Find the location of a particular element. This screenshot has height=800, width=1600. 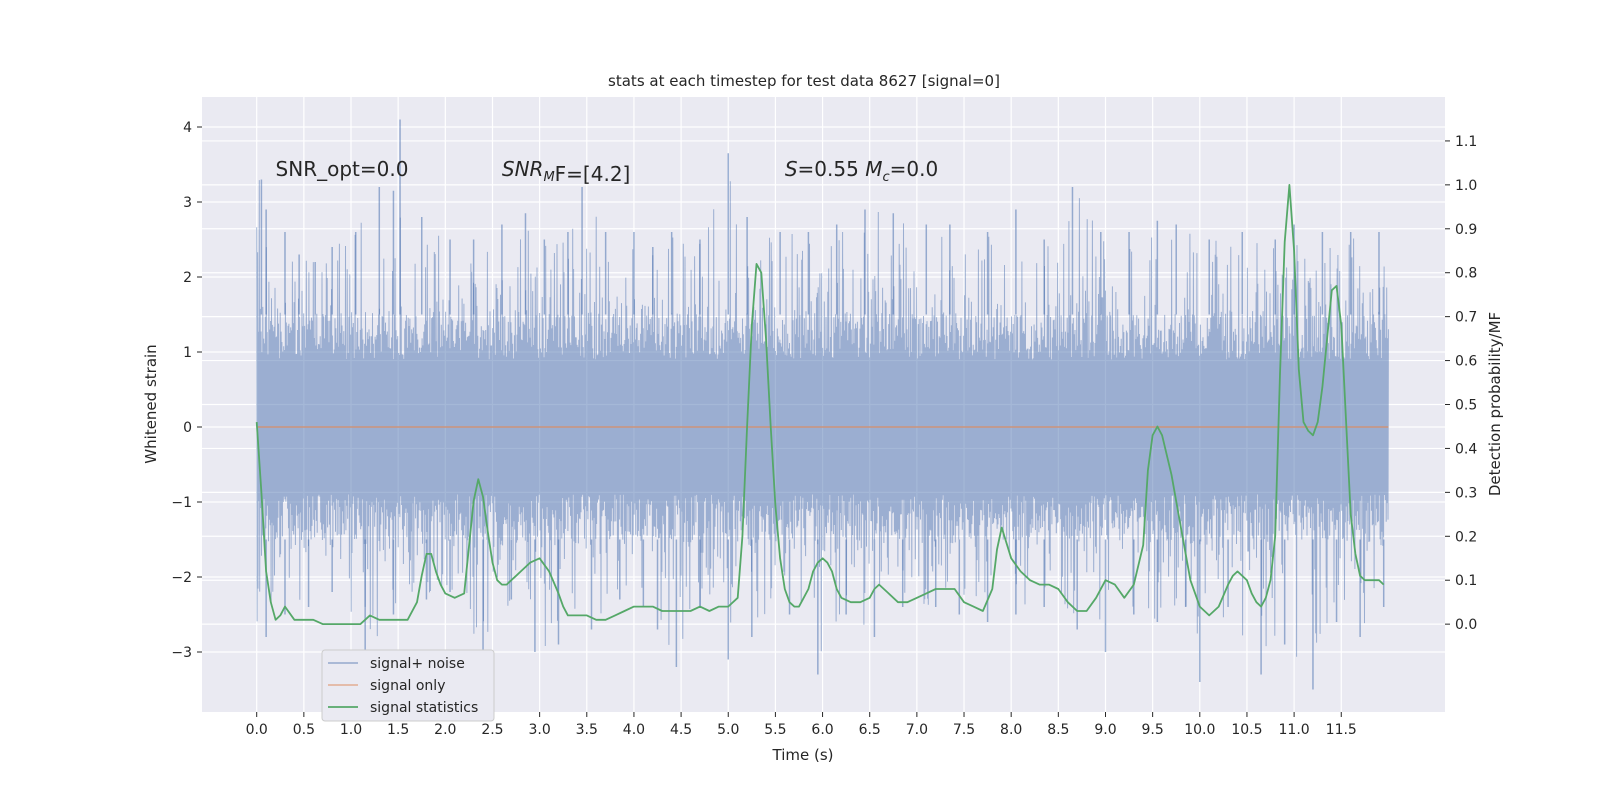

x-tick-label: 1.0 is located at coordinates (351, 730).